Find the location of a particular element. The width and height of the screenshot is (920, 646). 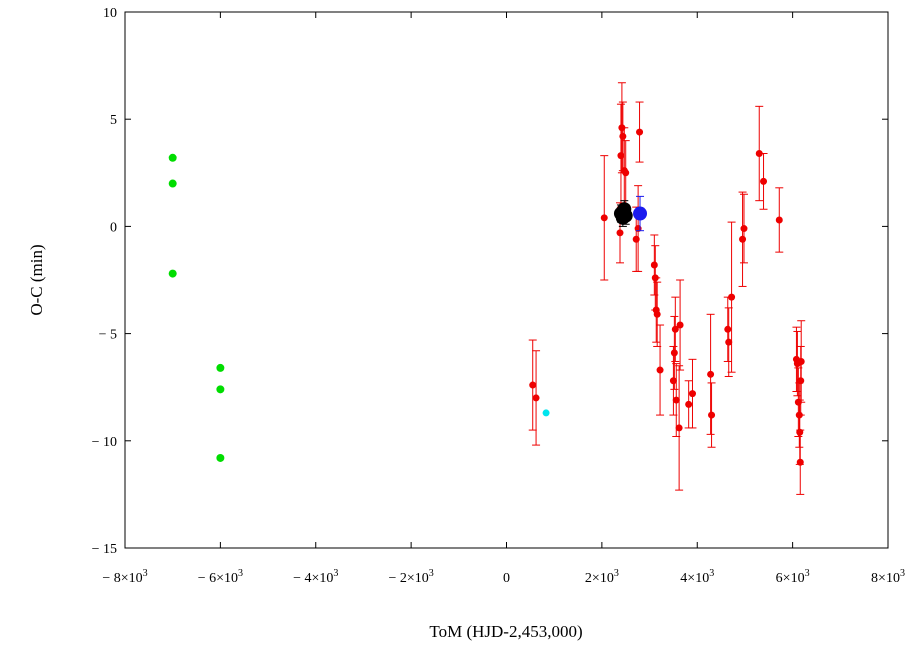

x-tick-label: 2×10³ is located at coordinates (602, 577).